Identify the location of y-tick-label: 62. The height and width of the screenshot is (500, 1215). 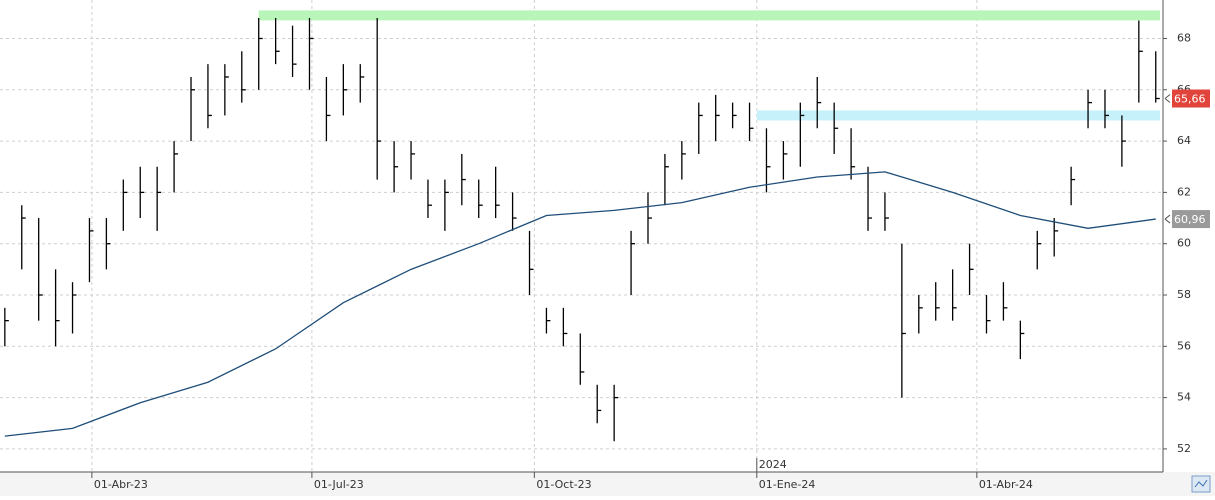
(1184, 191).